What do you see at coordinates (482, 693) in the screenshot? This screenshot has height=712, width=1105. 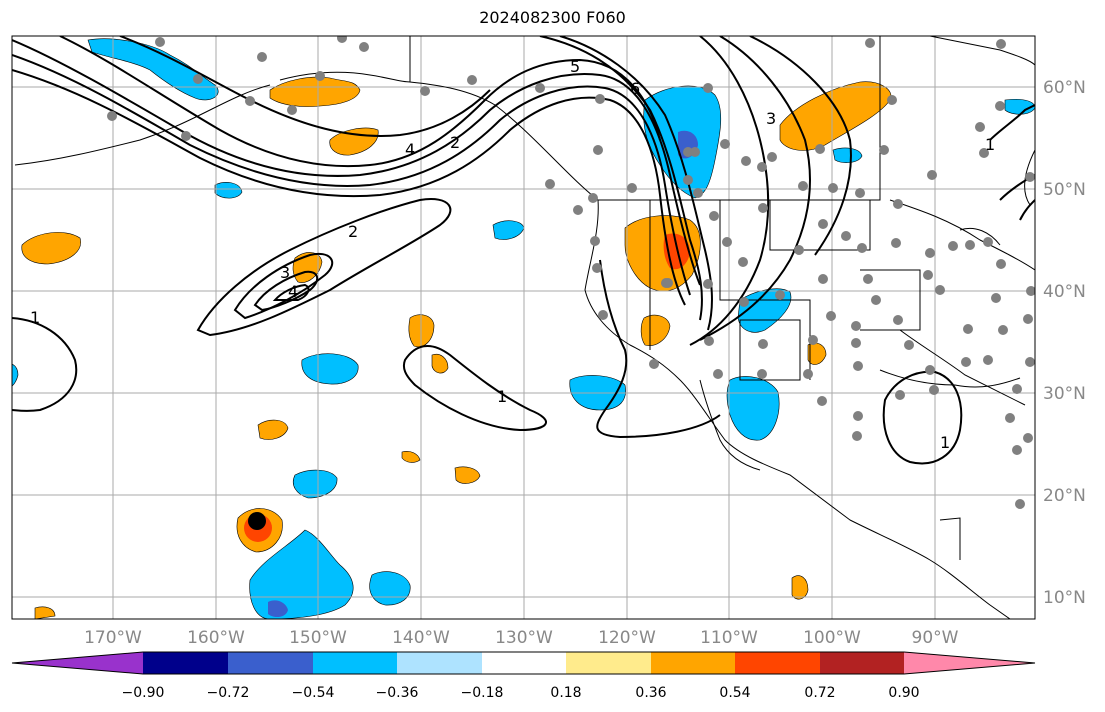 I see `colorbar-tick: −0.18` at bounding box center [482, 693].